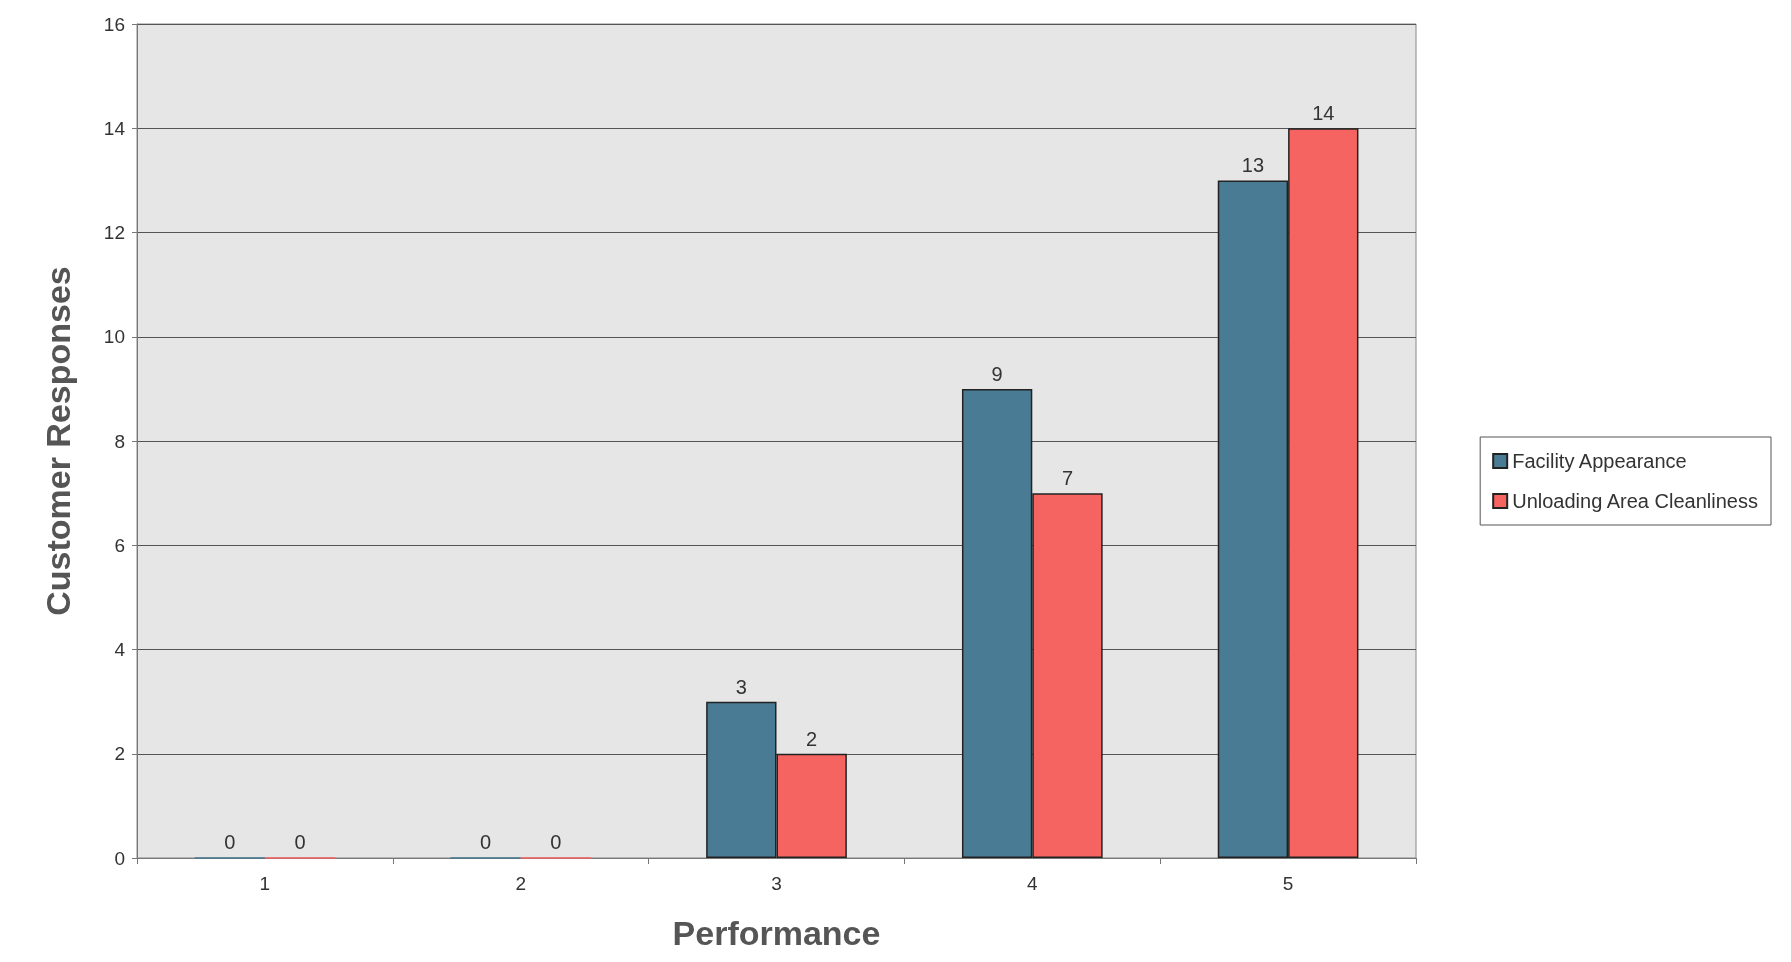 This screenshot has height=962, width=1791. I want to click on data-label: 2, so click(812, 738).